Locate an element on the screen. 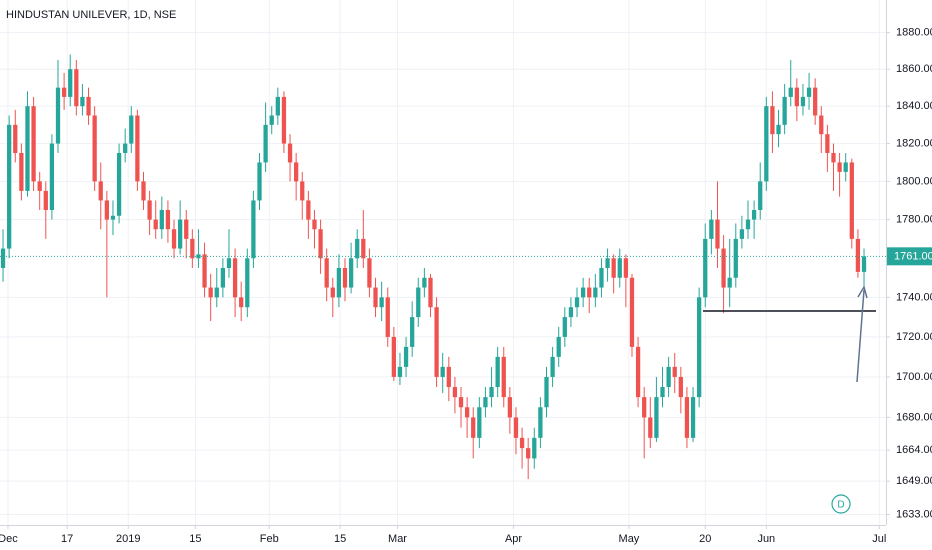 The image size is (932, 550). x-tick-label: Apr is located at coordinates (513, 539).